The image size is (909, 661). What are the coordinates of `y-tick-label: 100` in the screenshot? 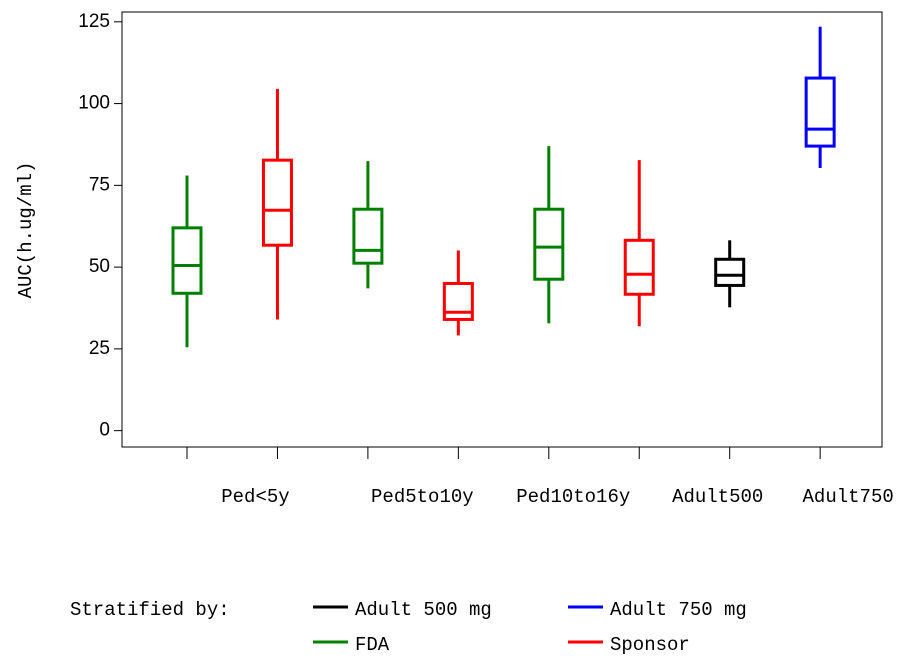 It's located at (94, 103).